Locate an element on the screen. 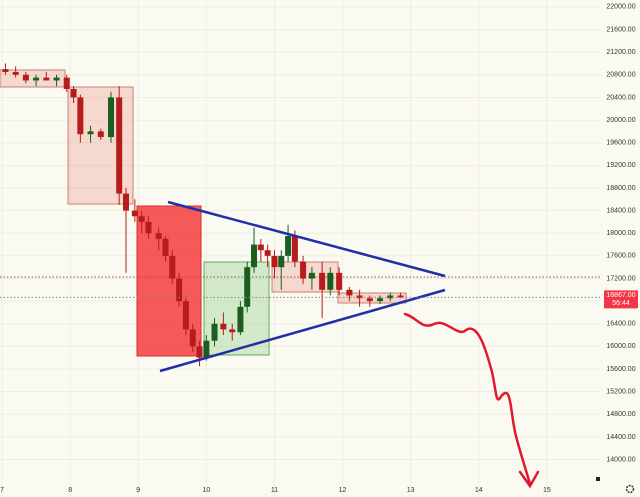 This screenshot has height=497, width=640. y-tick-label: 14400.00 is located at coordinates (620, 437).